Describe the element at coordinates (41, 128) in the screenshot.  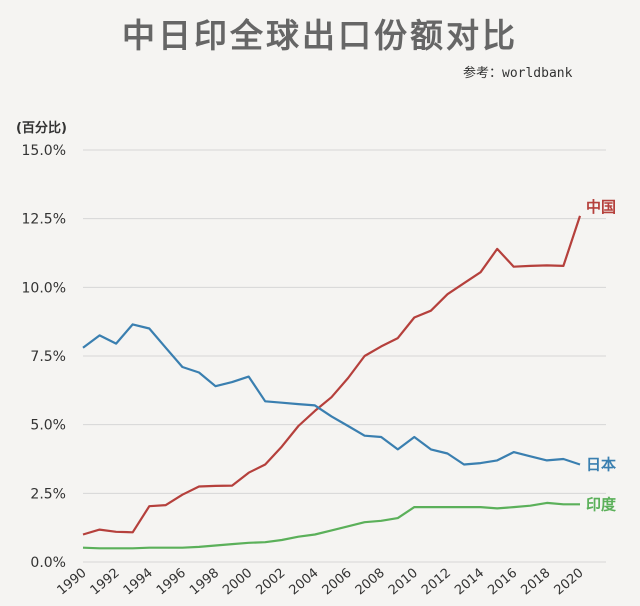
I see `y-axis-label: (百分比)` at that location.